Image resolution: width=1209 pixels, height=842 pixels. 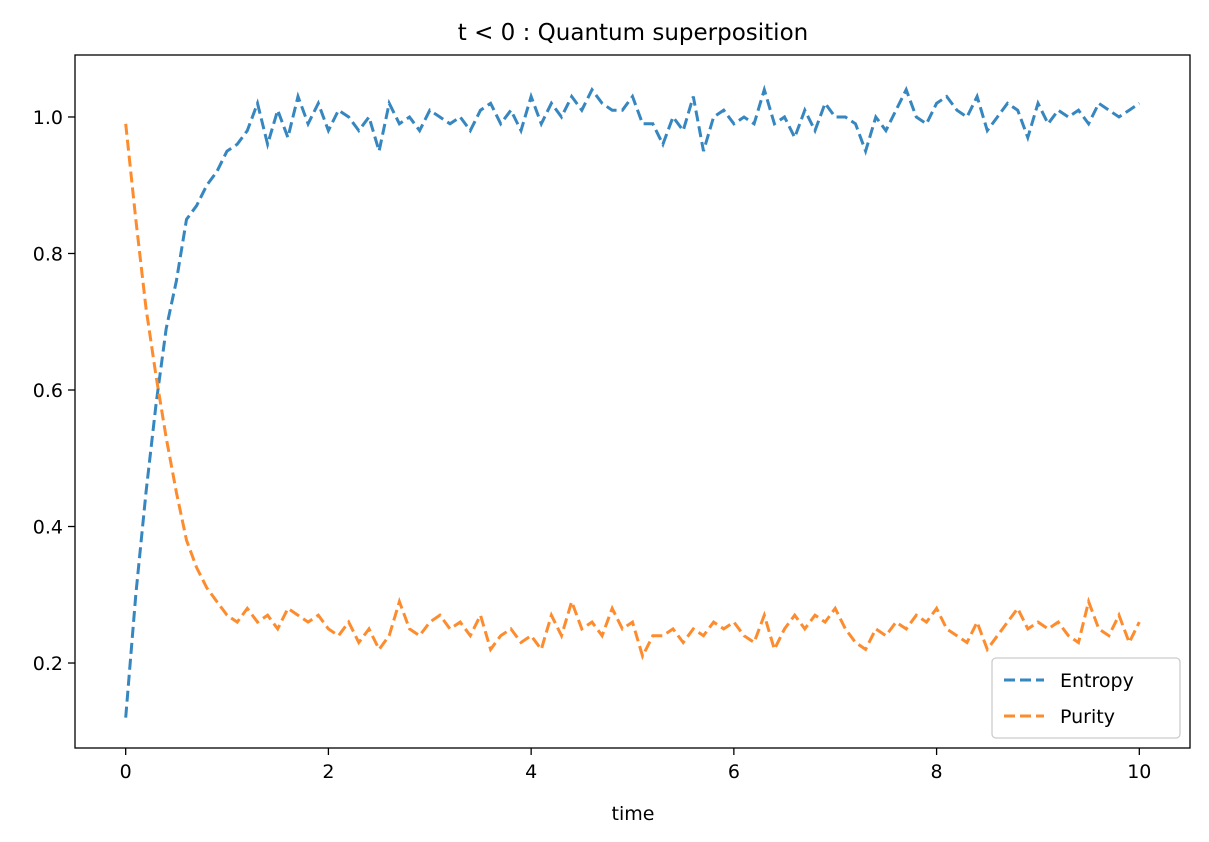 I want to click on x-tick-label: 0, so click(x=126, y=772).